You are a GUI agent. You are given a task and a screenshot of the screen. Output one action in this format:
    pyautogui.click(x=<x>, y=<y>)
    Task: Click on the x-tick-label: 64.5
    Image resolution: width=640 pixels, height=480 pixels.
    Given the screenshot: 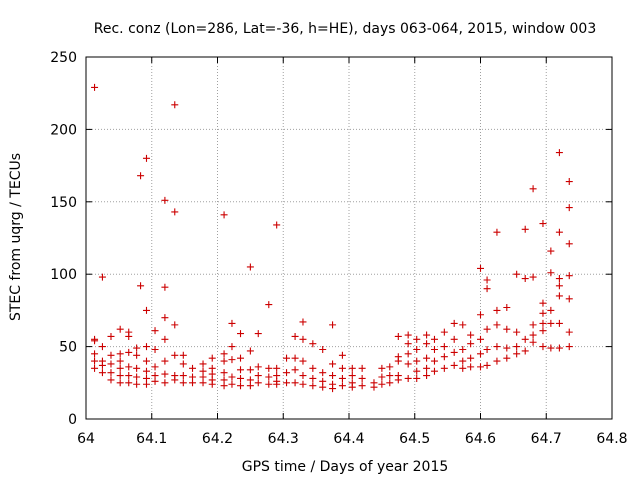 What is the action you would take?
    pyautogui.click(x=414, y=439)
    